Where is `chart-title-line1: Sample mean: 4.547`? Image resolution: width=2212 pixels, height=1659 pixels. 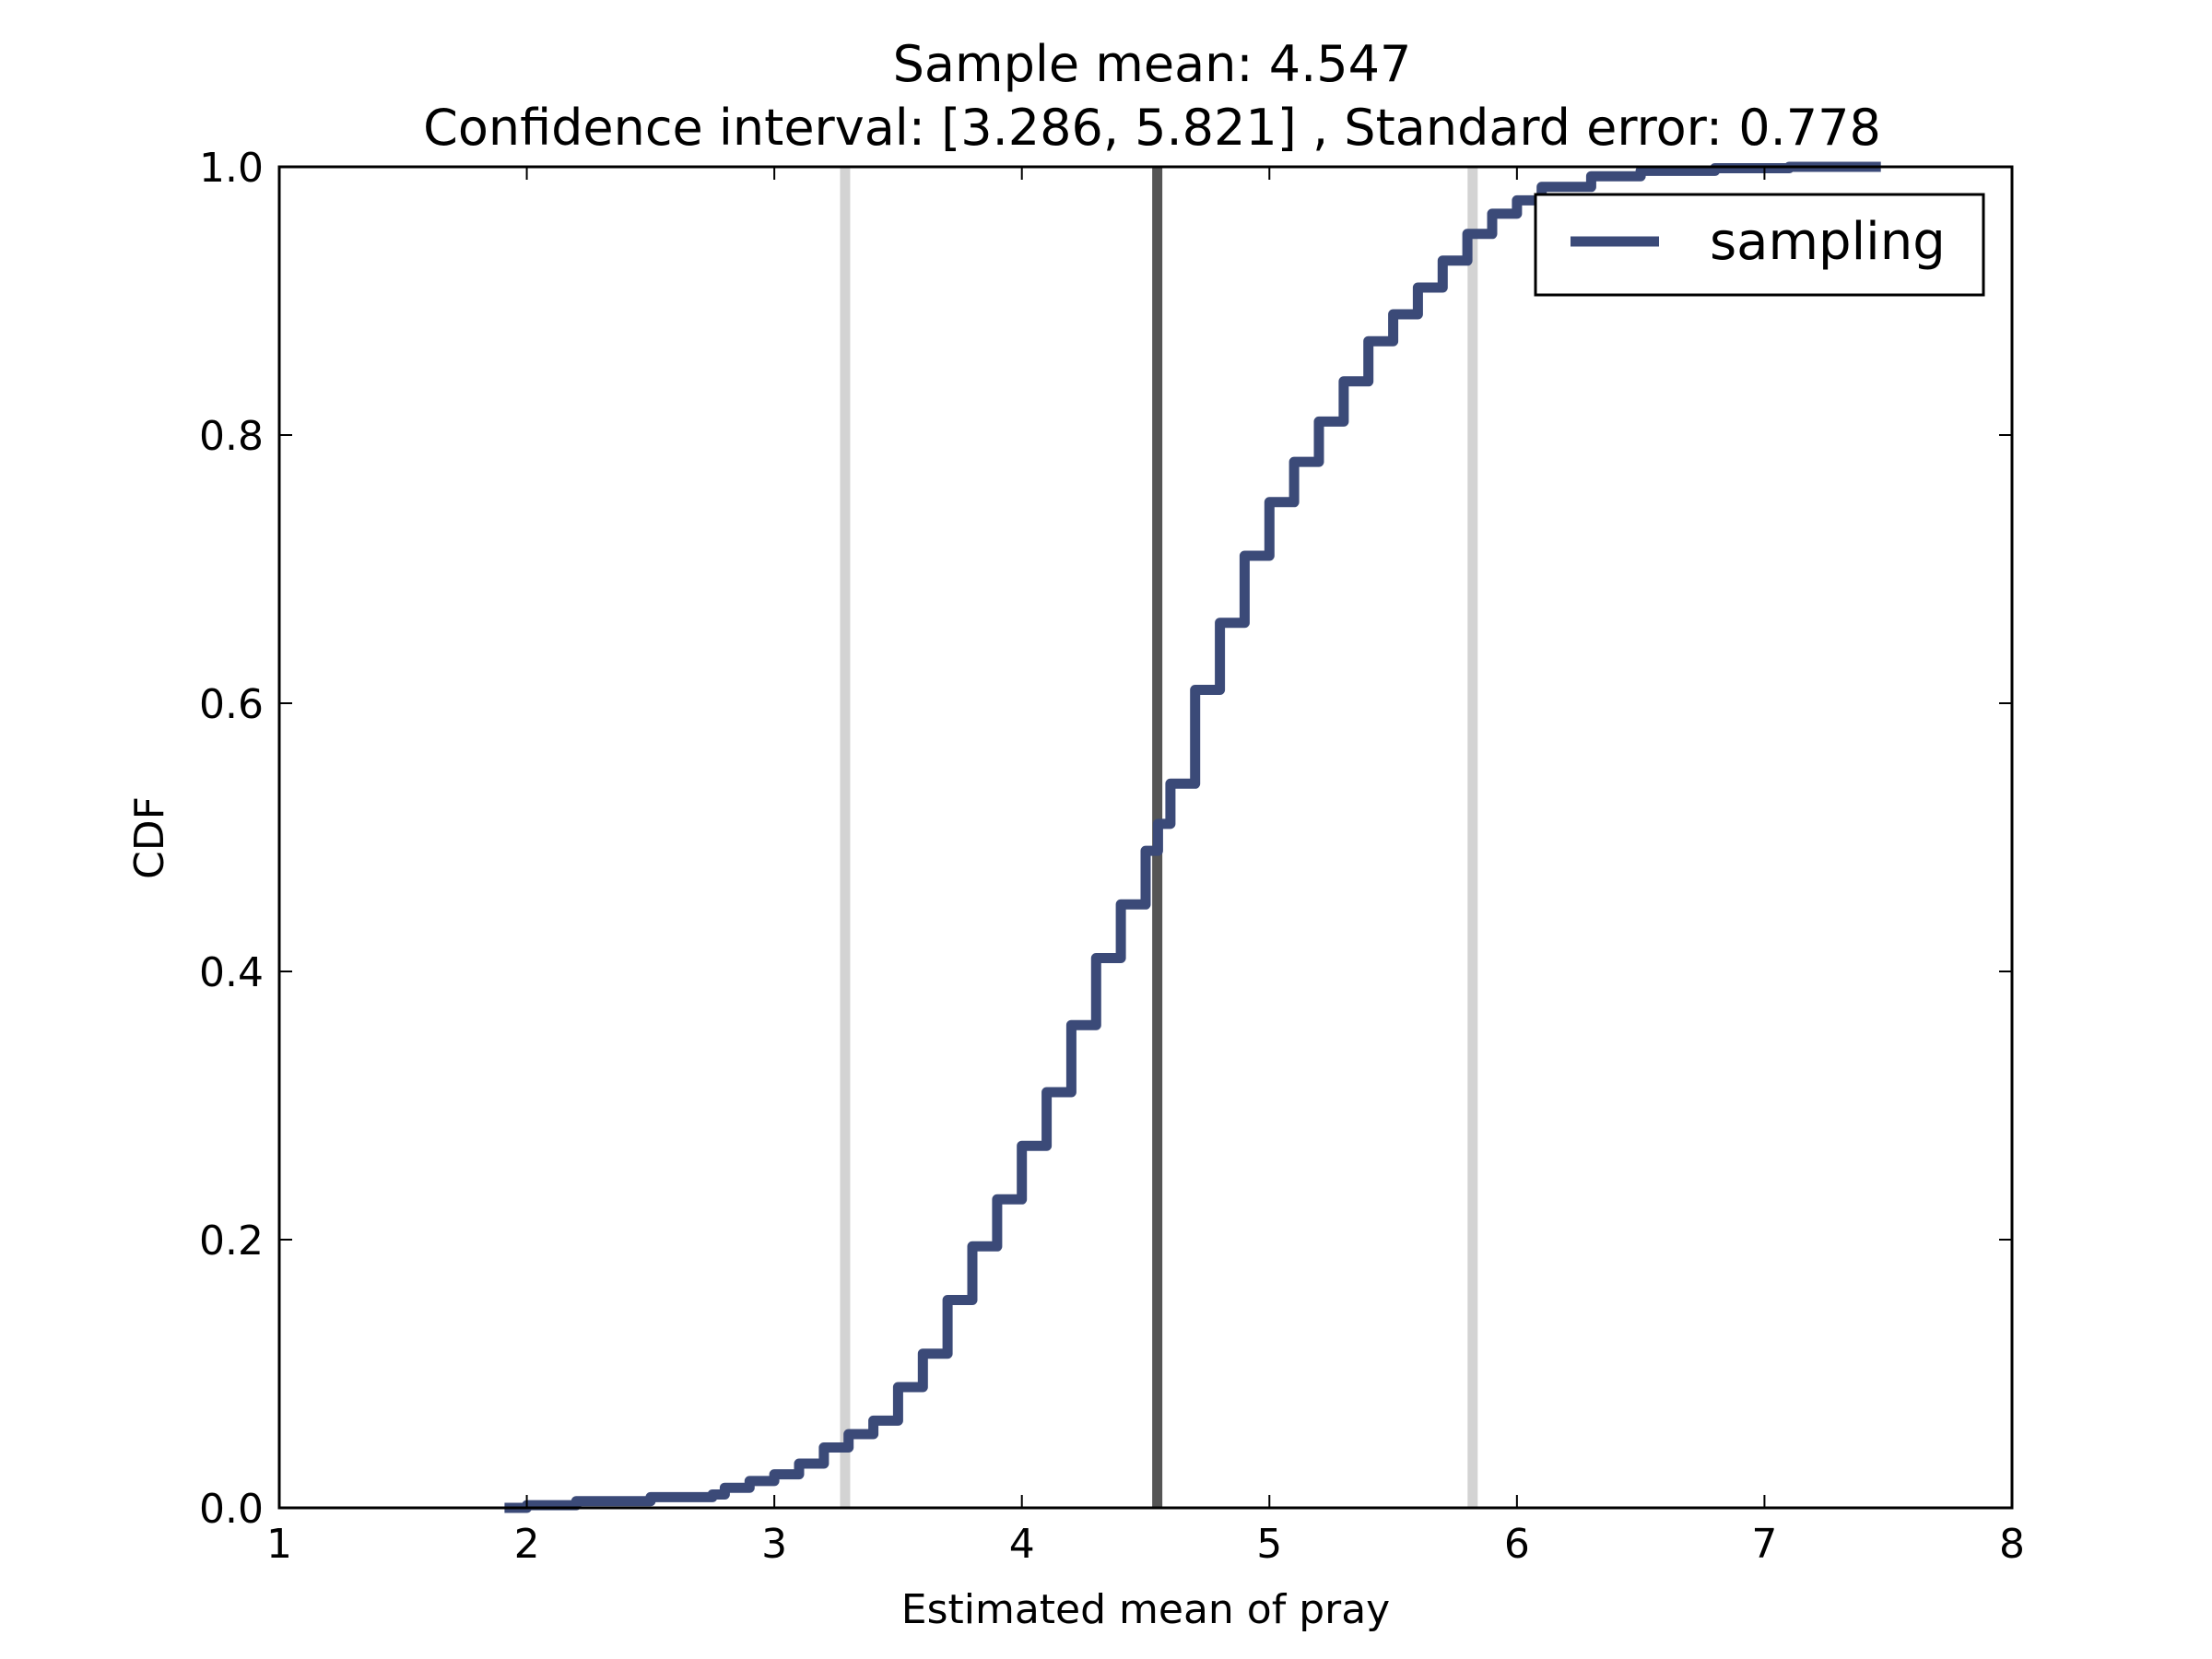 chart-title-line1: Sample mean: 4.547 is located at coordinates (1152, 64).